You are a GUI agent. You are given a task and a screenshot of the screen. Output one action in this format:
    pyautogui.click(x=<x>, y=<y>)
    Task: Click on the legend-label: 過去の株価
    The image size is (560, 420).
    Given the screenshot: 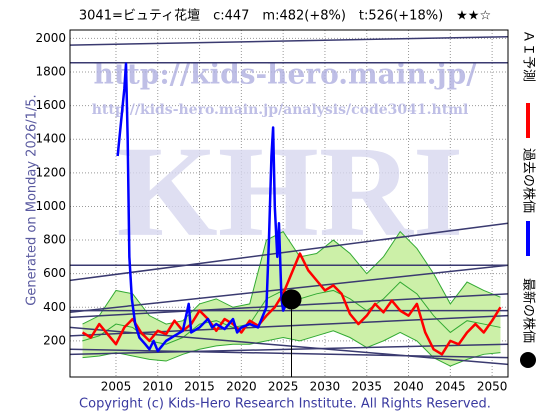 What is the action you would take?
    pyautogui.click(x=528, y=180)
    